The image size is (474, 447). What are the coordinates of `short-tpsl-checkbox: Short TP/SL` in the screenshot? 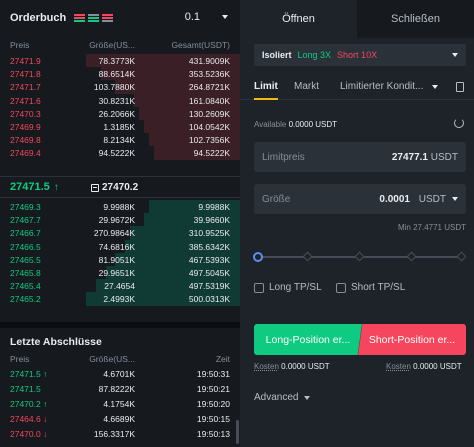 It's located at (370, 287).